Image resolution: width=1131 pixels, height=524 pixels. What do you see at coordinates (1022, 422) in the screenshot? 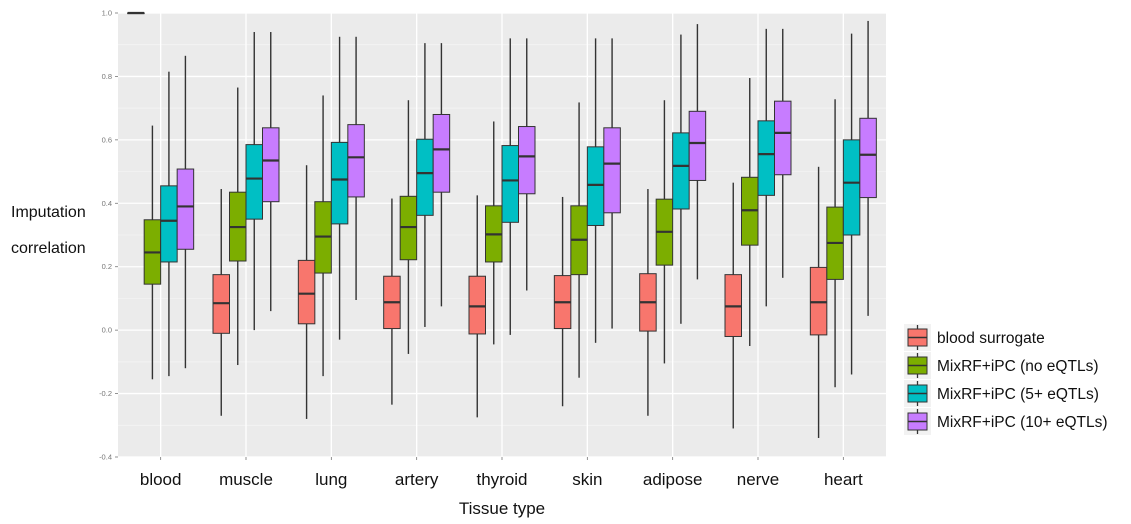
I see `legend-label: MixRF+iPC (10+ eQTLs)` at bounding box center [1022, 422].